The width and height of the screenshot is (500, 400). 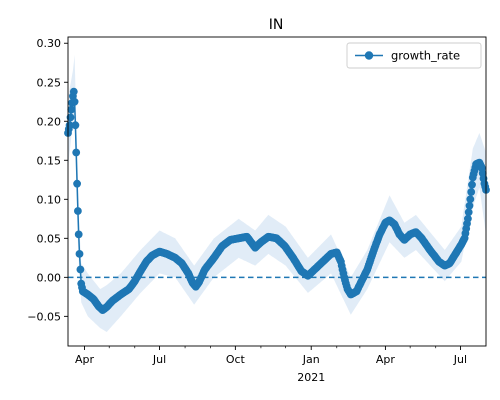 I want to click on y-tick-label: 0.25, so click(x=49, y=82).